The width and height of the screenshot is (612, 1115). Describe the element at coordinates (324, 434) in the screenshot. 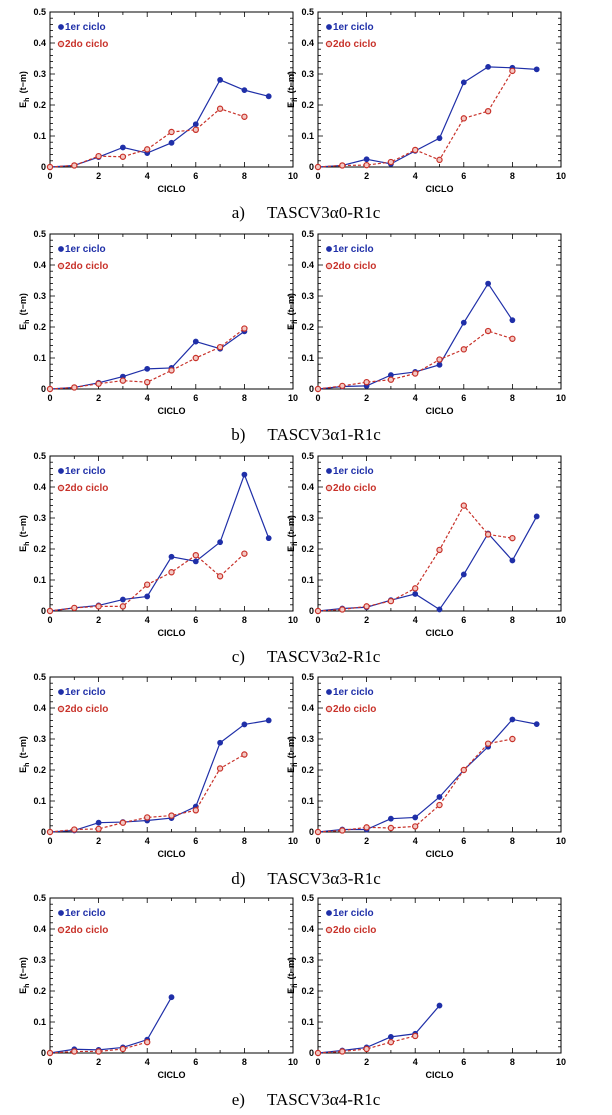

I see `caption-text: TASCV3α1-R1c` at that location.